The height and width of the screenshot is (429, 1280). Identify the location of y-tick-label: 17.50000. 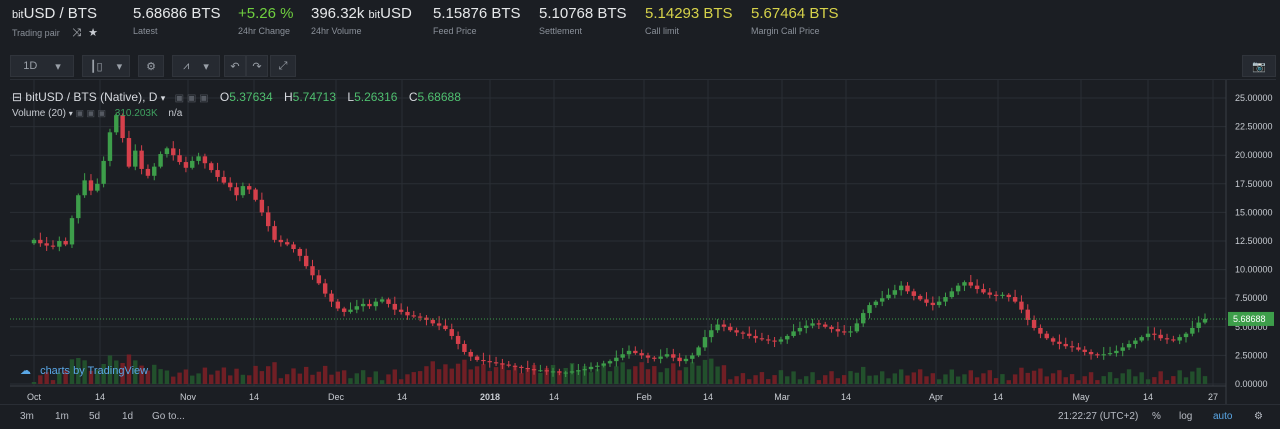
(1254, 184).